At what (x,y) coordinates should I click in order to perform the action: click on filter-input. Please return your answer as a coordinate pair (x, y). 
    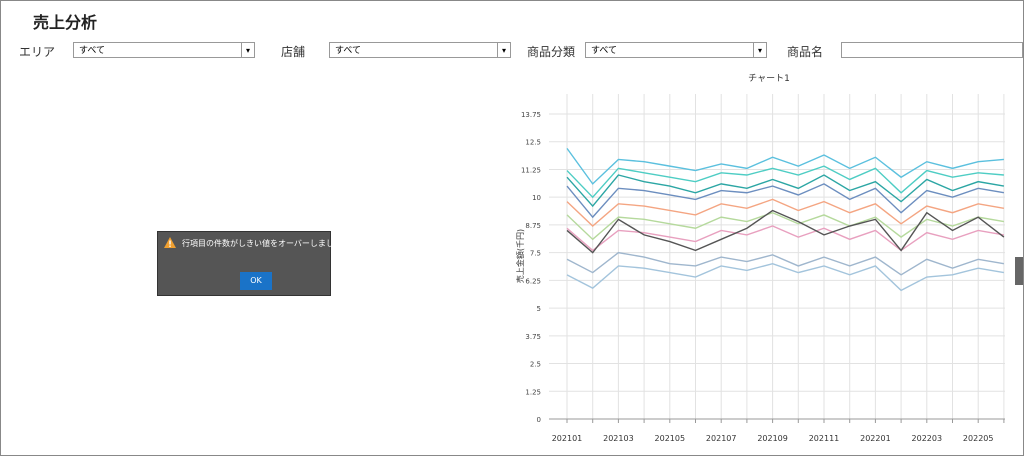
    Looking at the image, I should click on (932, 50).